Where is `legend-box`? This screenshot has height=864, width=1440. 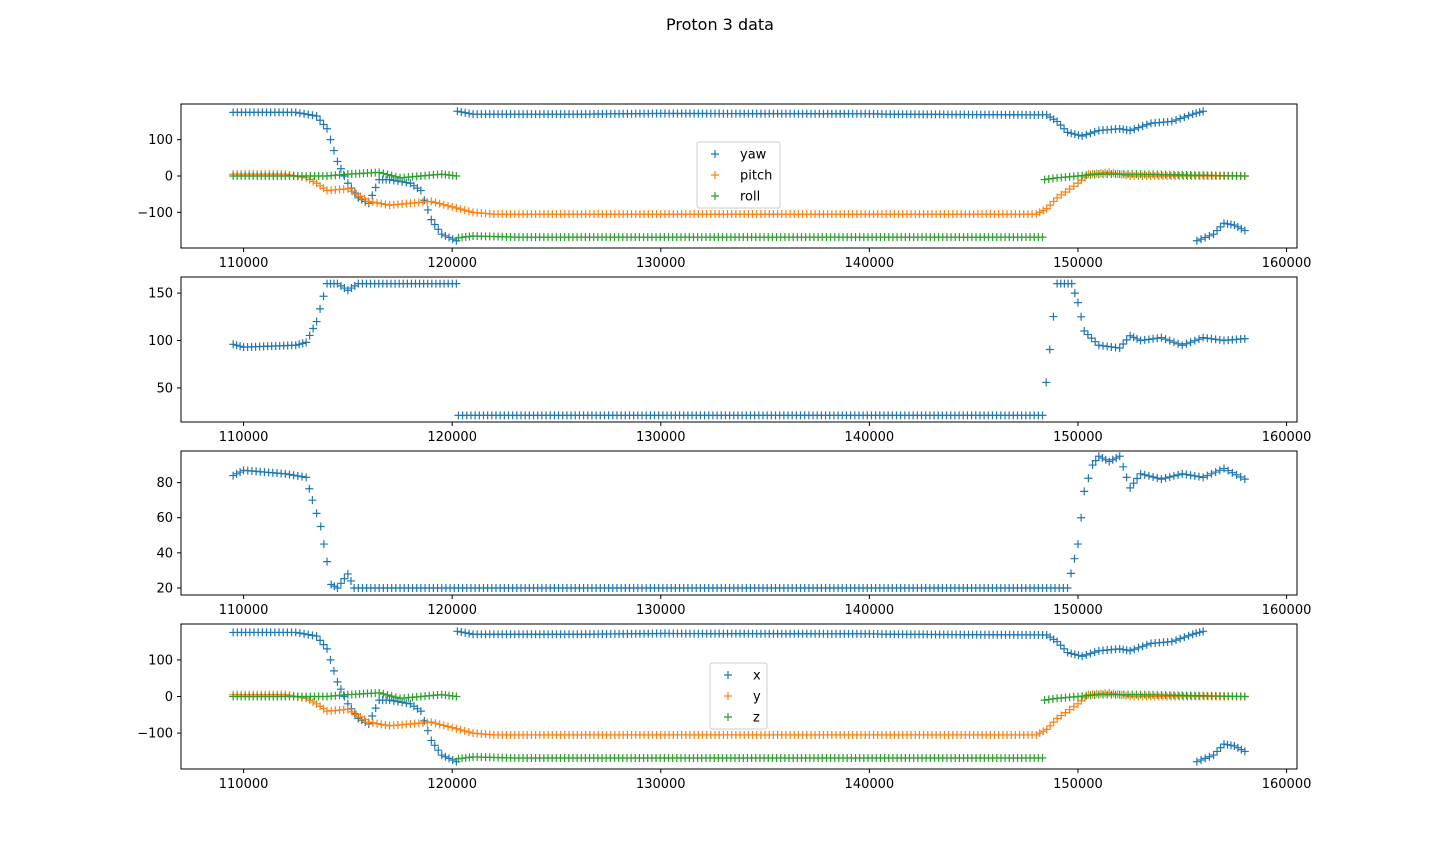 legend-box is located at coordinates (738, 696).